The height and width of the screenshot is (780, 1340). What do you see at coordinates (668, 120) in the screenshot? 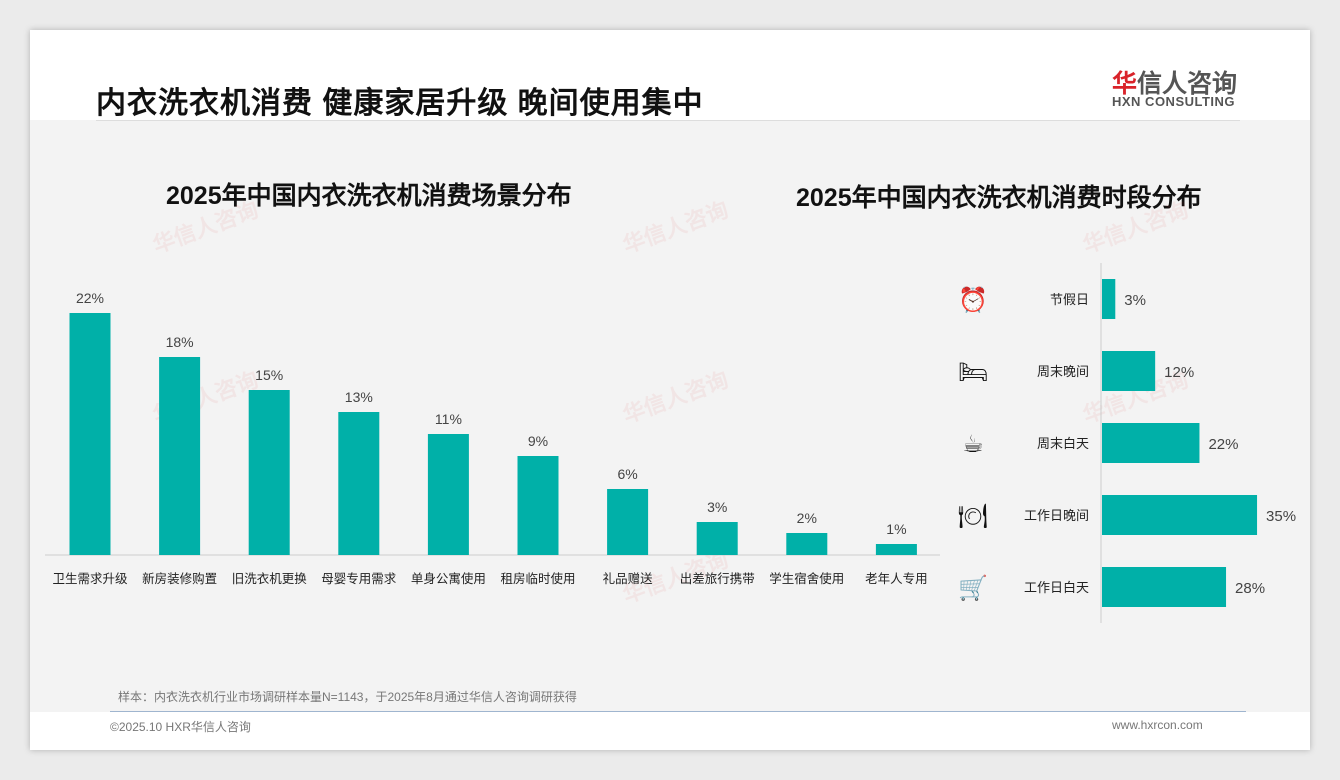
I see `divider` at bounding box center [668, 120].